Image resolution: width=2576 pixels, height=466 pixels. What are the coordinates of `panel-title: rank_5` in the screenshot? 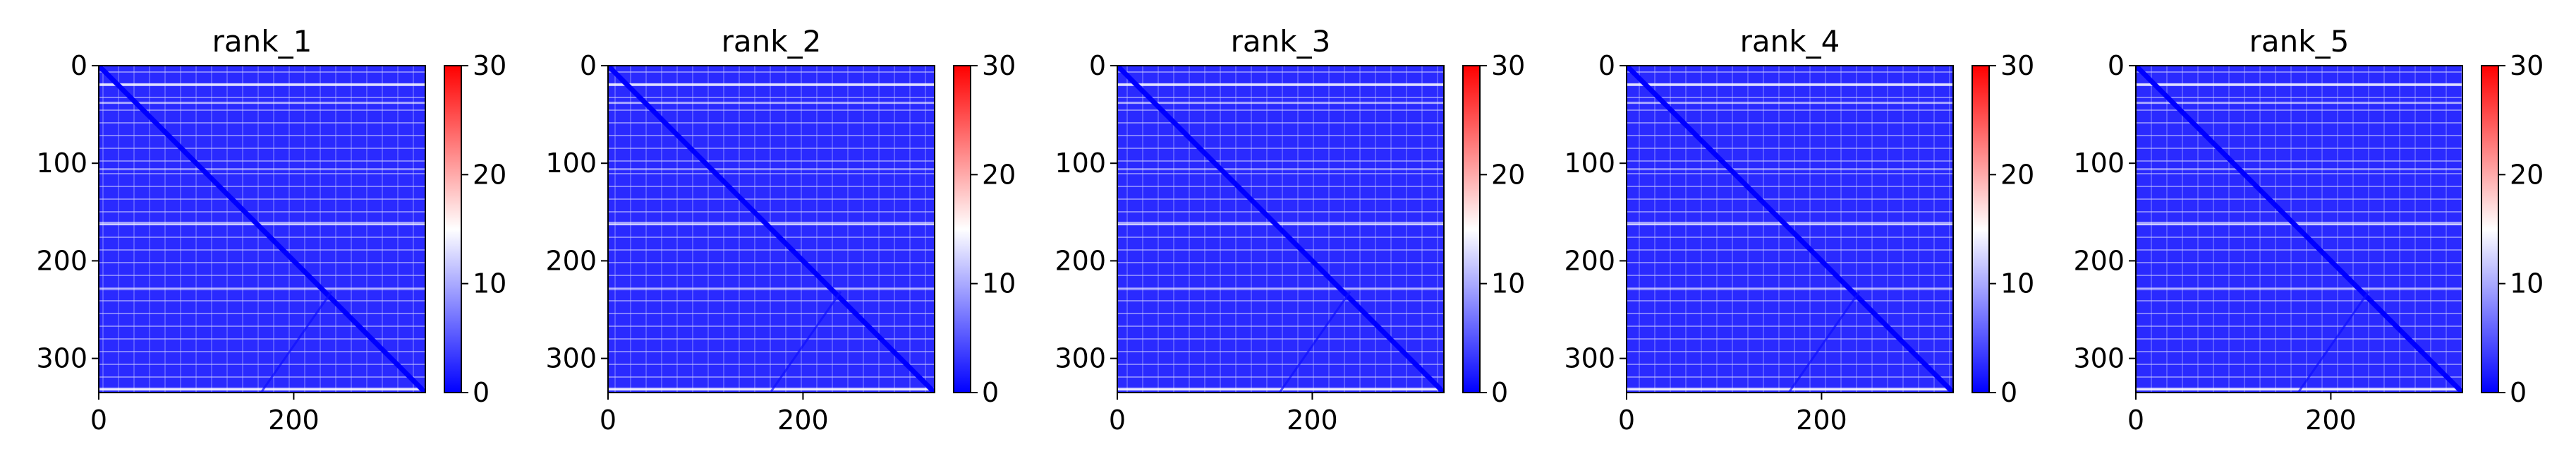 It's located at (2299, 41).